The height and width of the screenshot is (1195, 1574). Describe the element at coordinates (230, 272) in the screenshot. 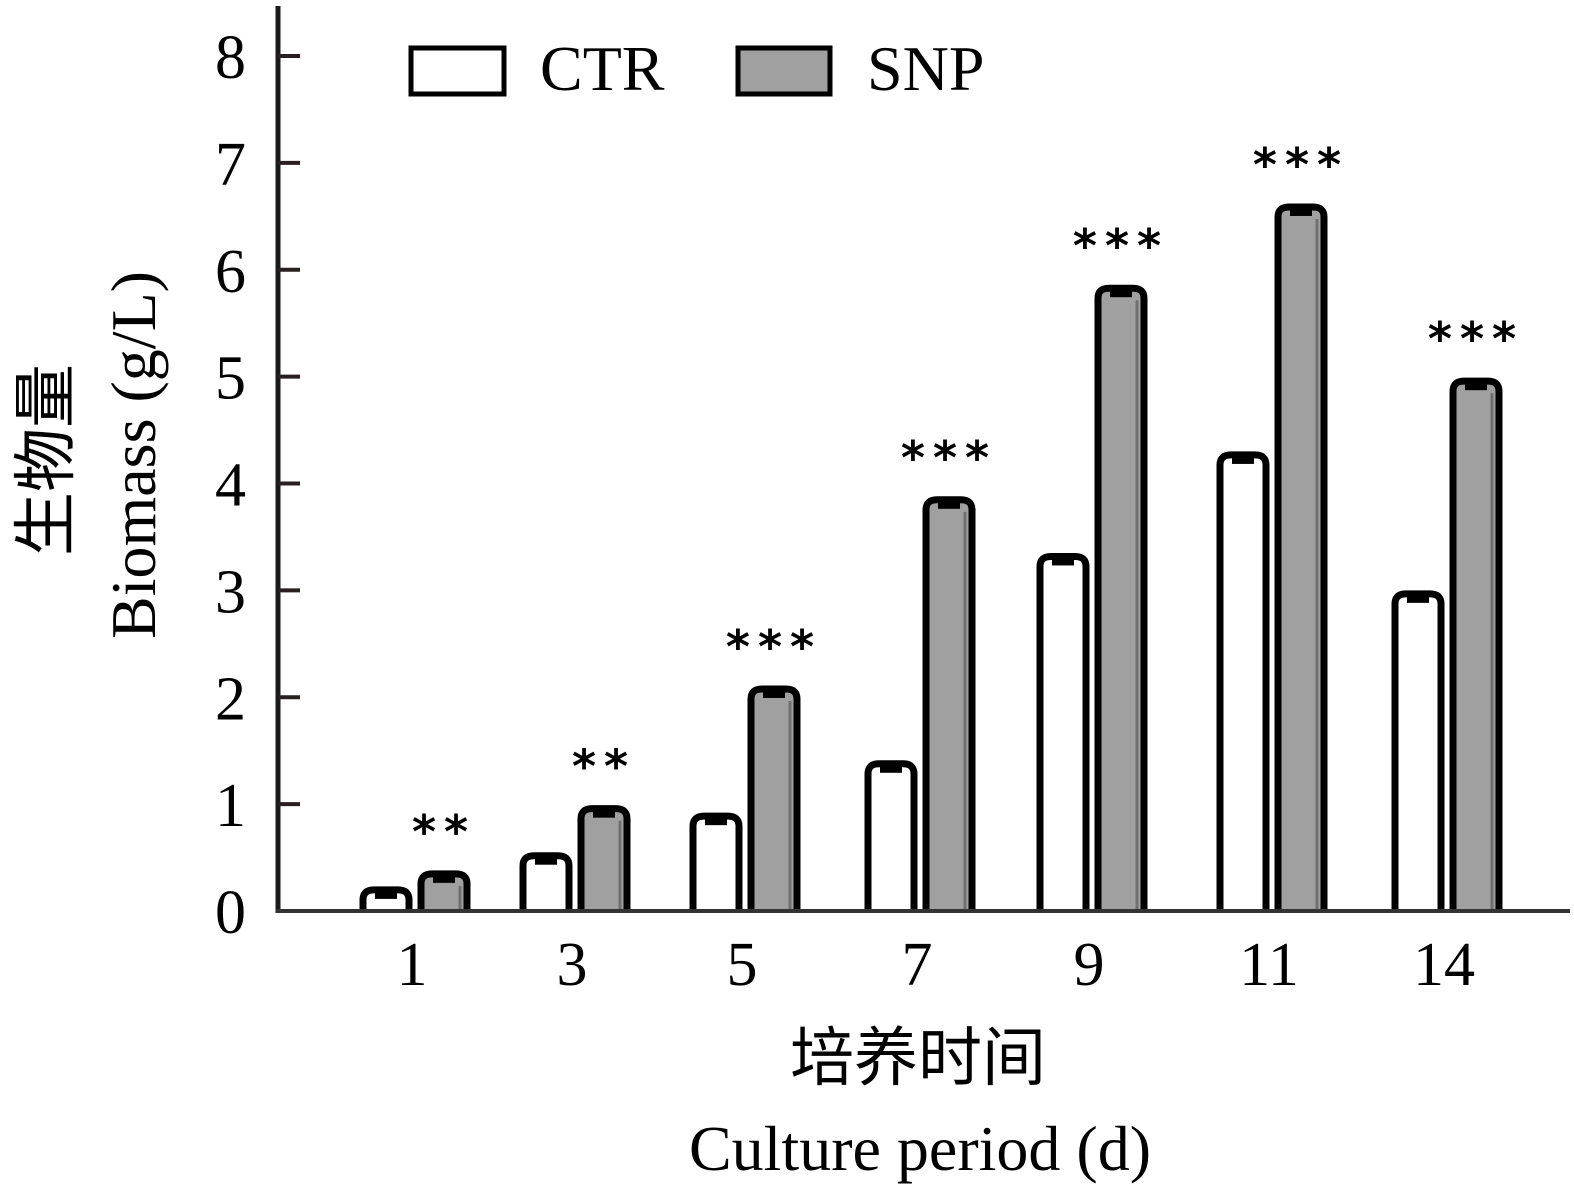

I see `y-tick-label: 6` at that location.